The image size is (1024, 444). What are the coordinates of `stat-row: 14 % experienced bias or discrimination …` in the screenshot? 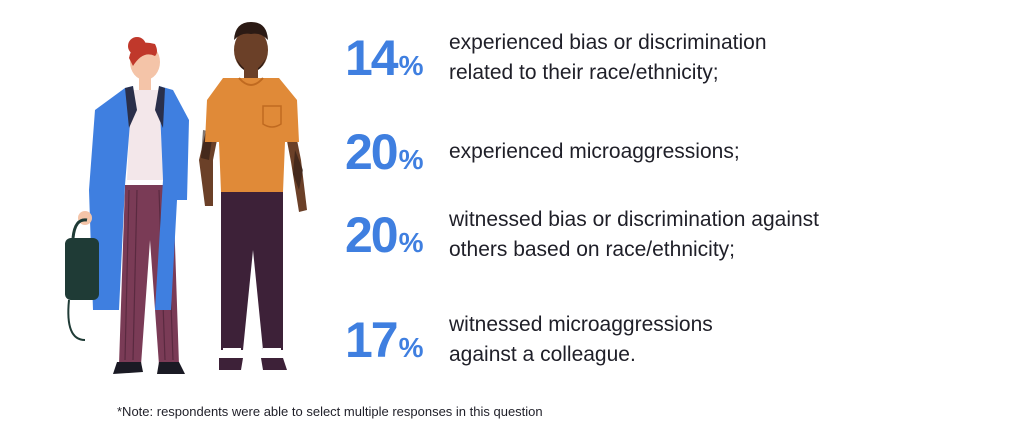 It's located at (612, 58).